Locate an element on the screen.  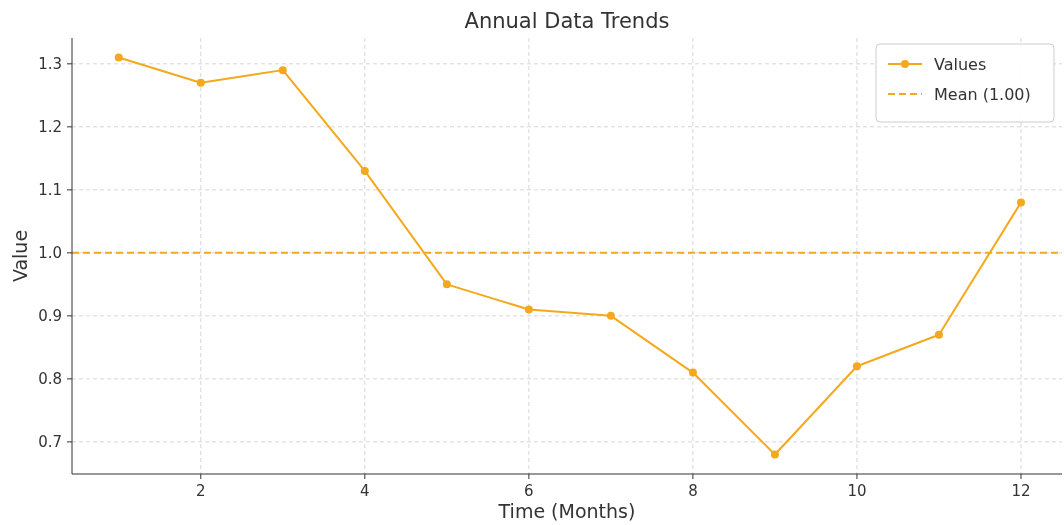
x-tick-label: 8 is located at coordinates (693, 491).